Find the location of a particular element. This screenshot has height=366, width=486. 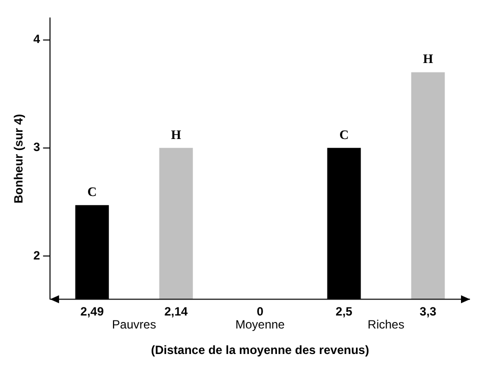

y-tick-label: 2 is located at coordinates (36, 255).